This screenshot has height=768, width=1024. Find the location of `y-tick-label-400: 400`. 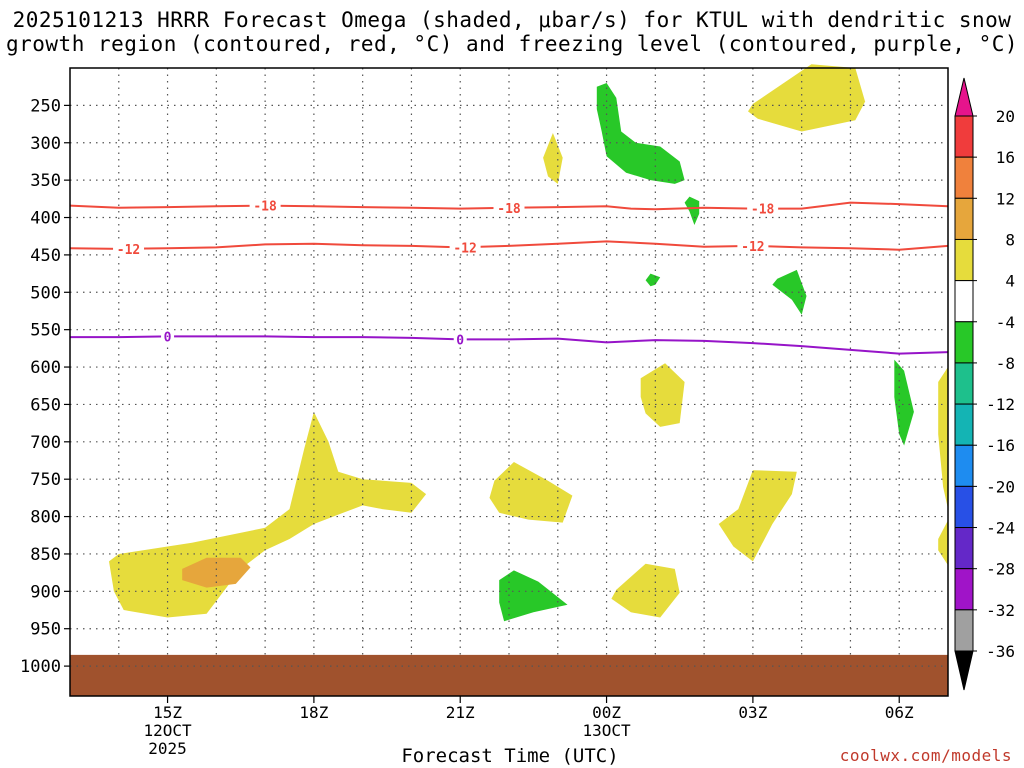

y-tick-label-400: 400 is located at coordinates (45, 219).